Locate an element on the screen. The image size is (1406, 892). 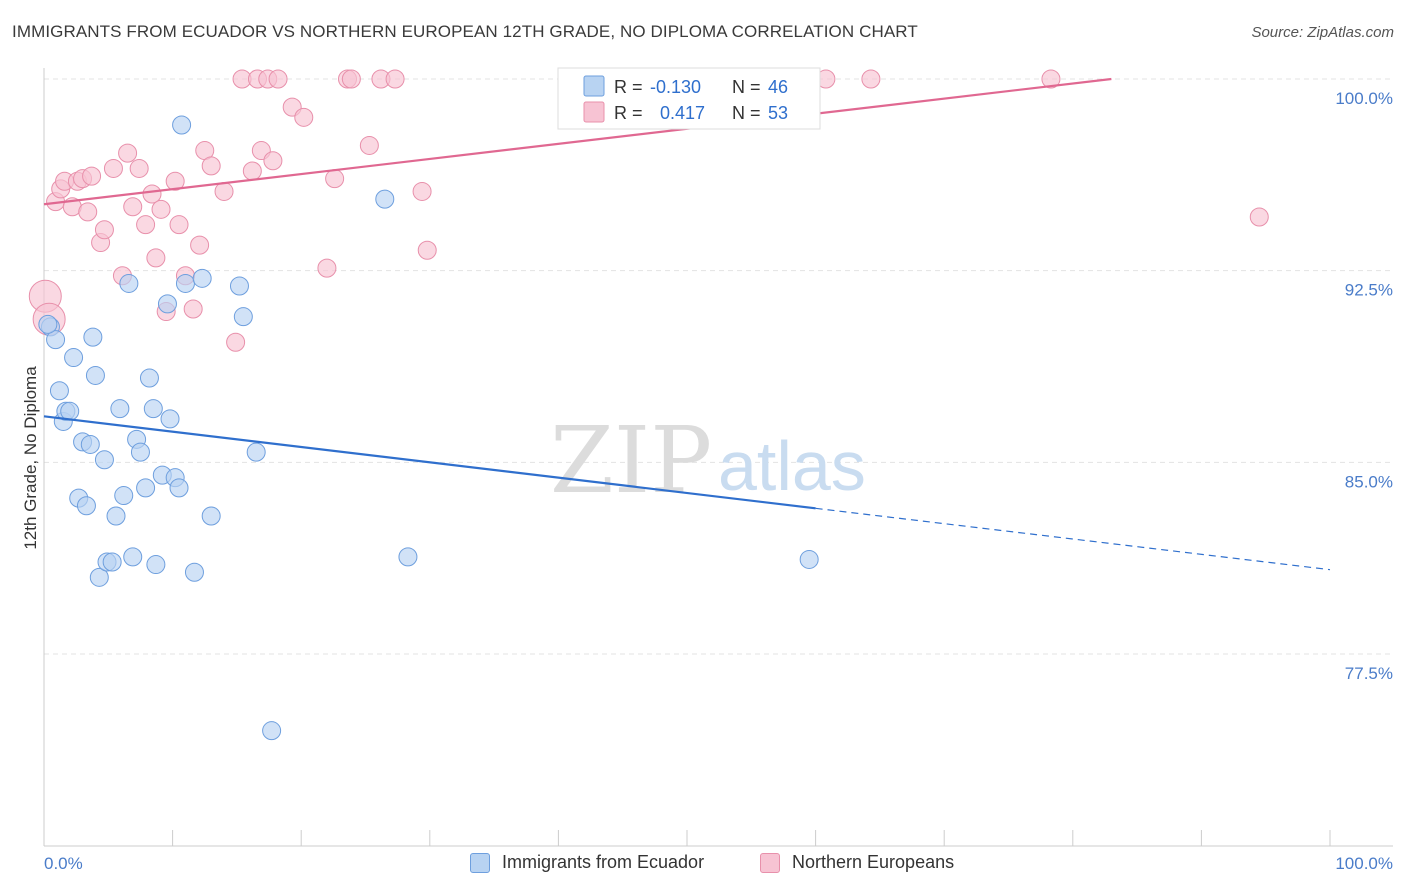
source-credit: Source: ZipAtlas.com is located at coordinates (1322, 32).